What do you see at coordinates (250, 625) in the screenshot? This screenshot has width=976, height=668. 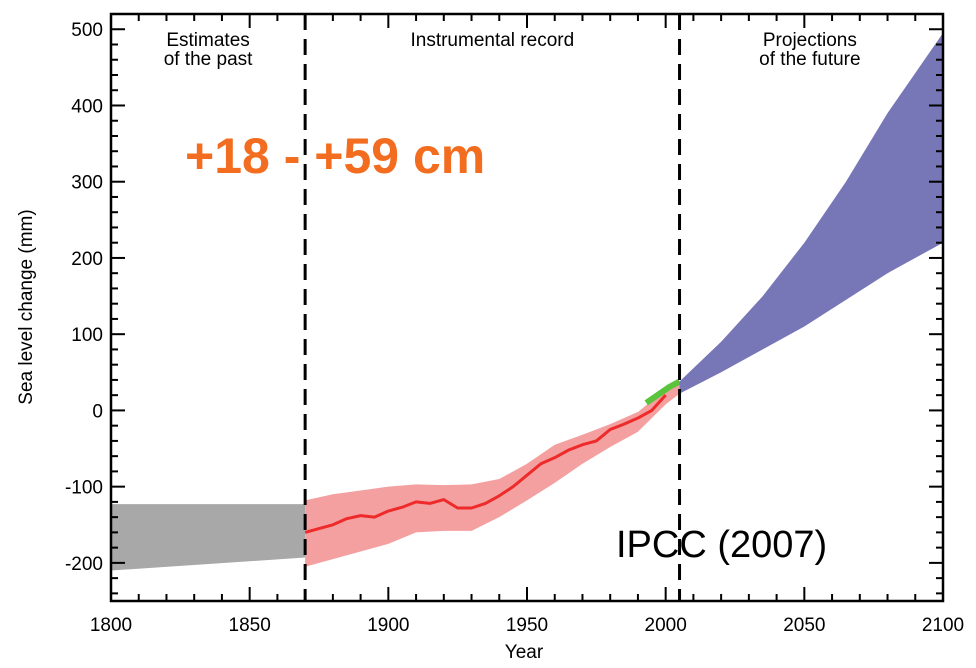 I see `x-tick-label: 1850` at bounding box center [250, 625].